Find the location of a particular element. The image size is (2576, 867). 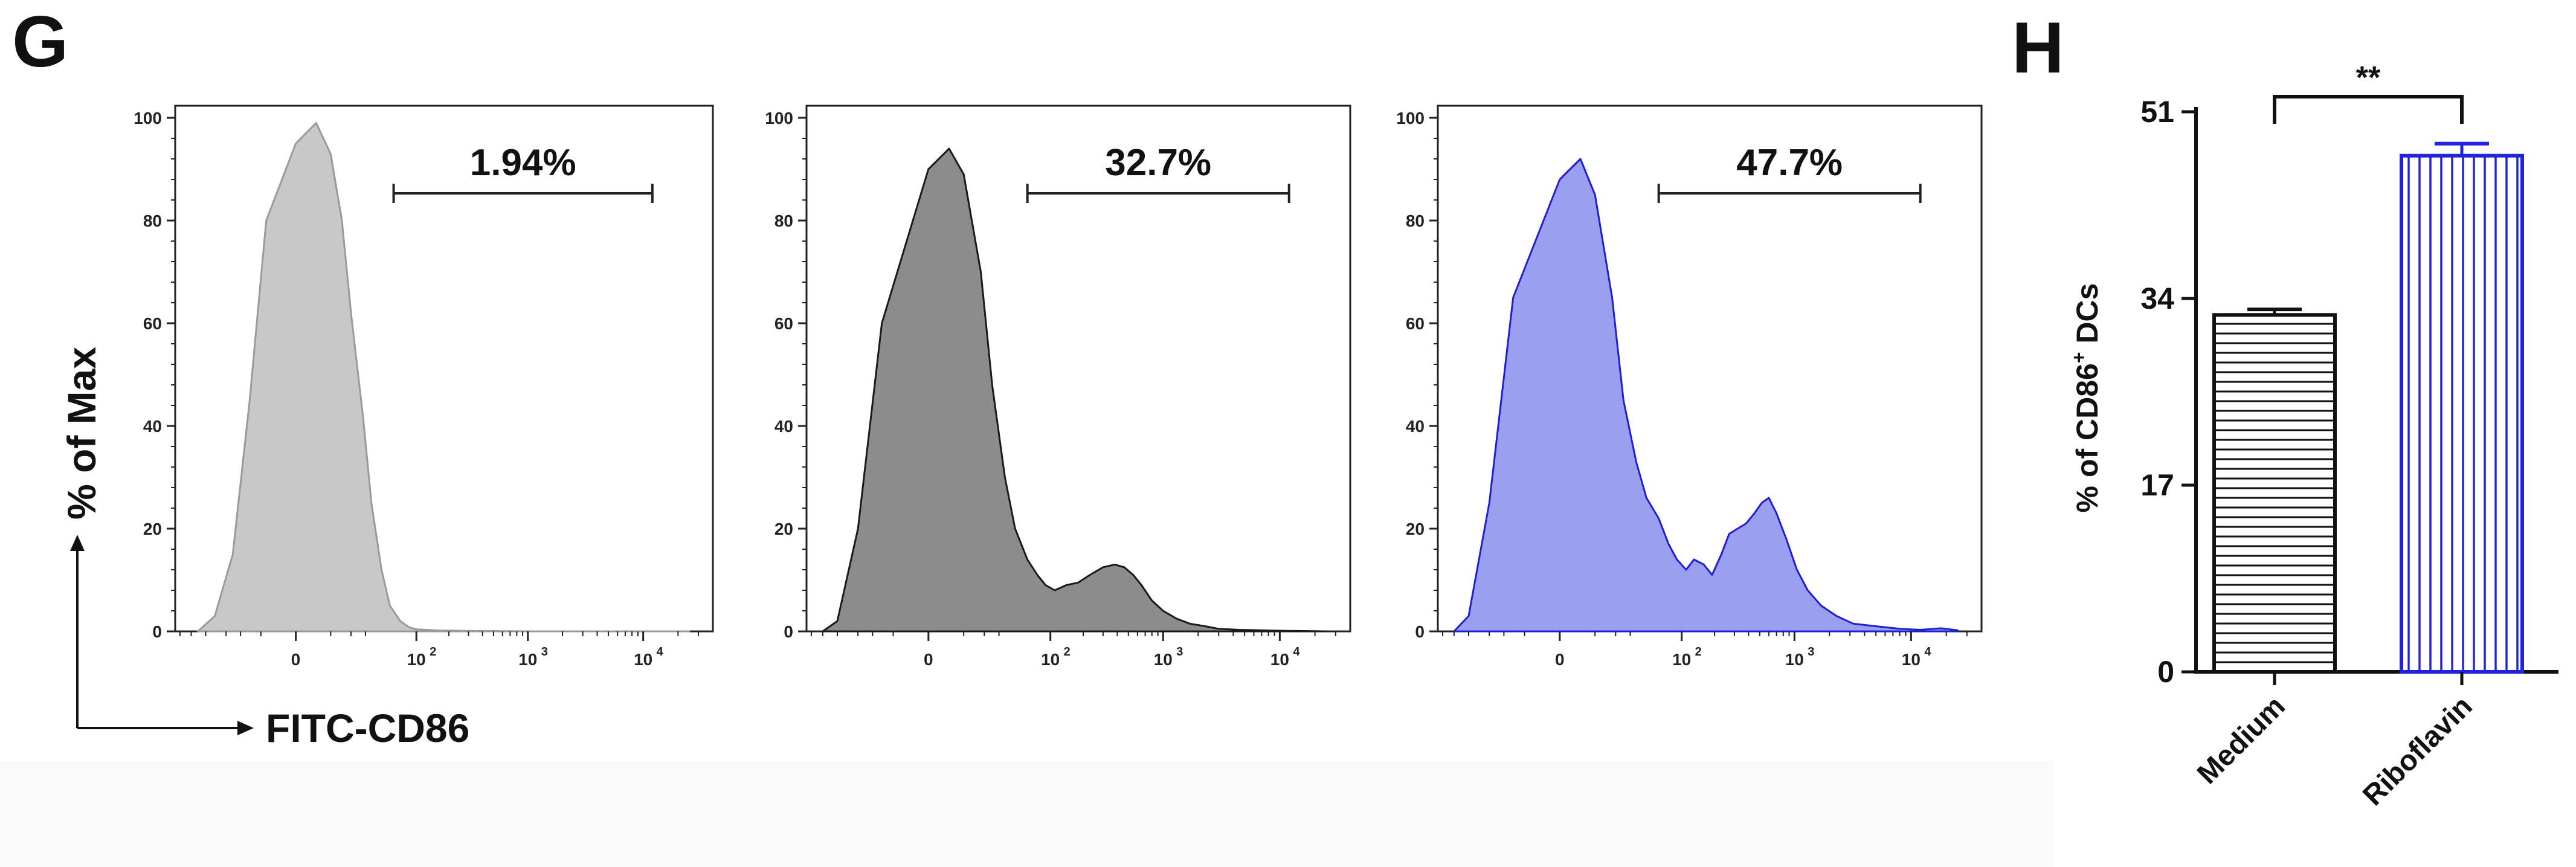

histogram-medium-control: 0 20 40 60 80 100 0 10 2 10 3 10 4 1.94% is located at coordinates (424, 387).